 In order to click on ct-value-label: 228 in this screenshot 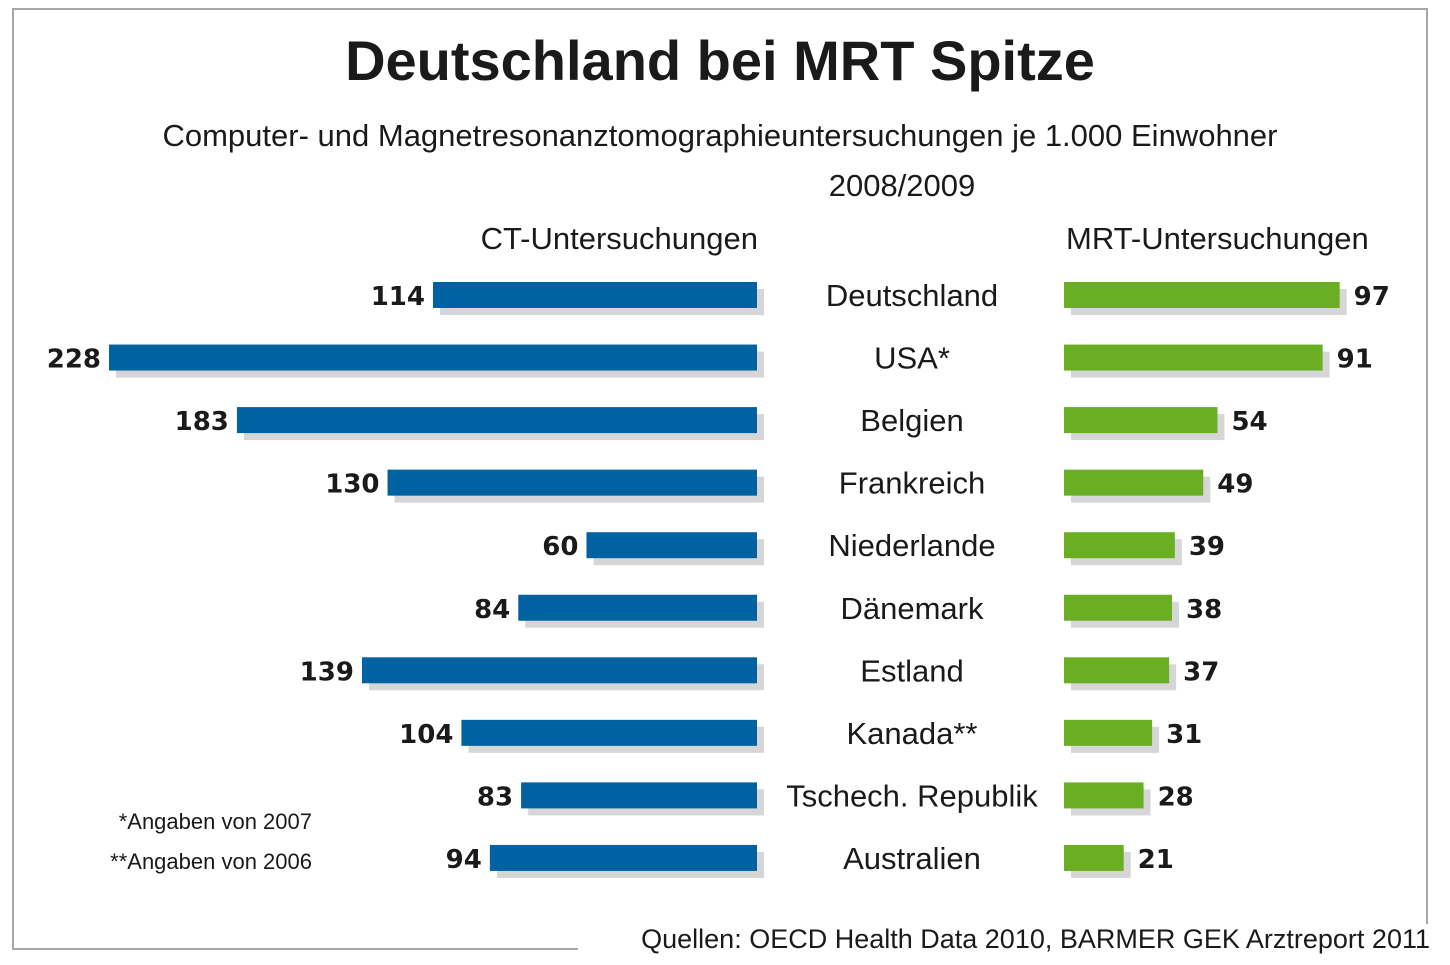, I will do `click(74, 360)`.